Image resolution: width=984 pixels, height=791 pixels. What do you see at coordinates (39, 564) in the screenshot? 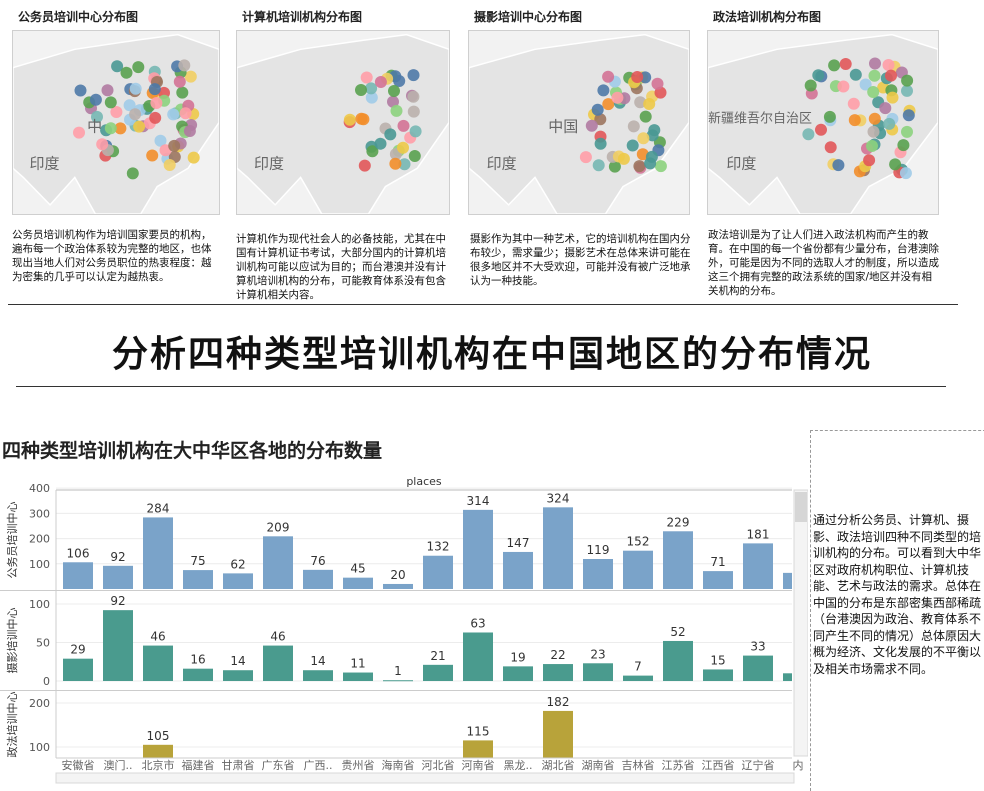
I see `y-tick-label: 100` at bounding box center [39, 564].